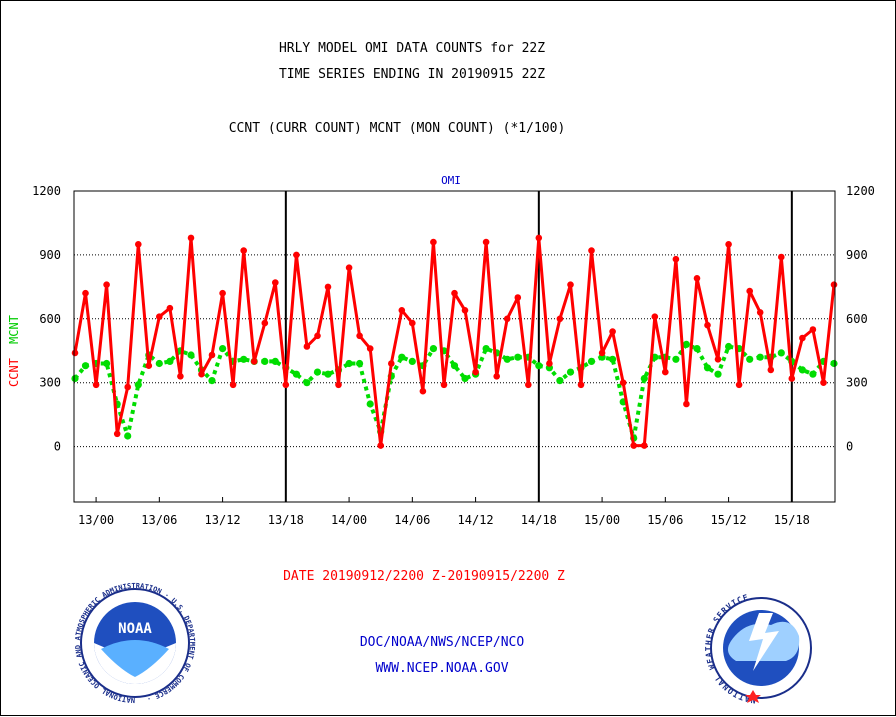  Describe the element at coordinates (50, 319) in the screenshot. I see `y-tick-label-left: 600` at that location.